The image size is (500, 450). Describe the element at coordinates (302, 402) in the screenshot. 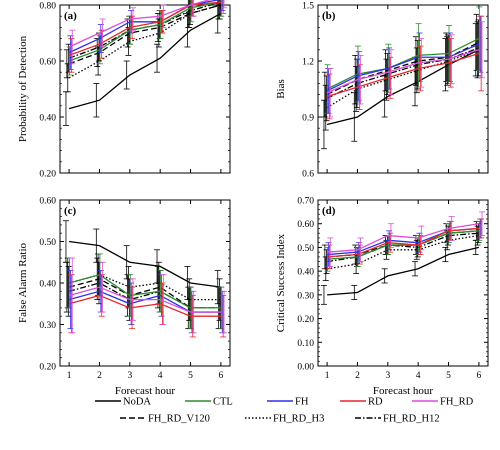

I see `legend-label: FH` at that location.